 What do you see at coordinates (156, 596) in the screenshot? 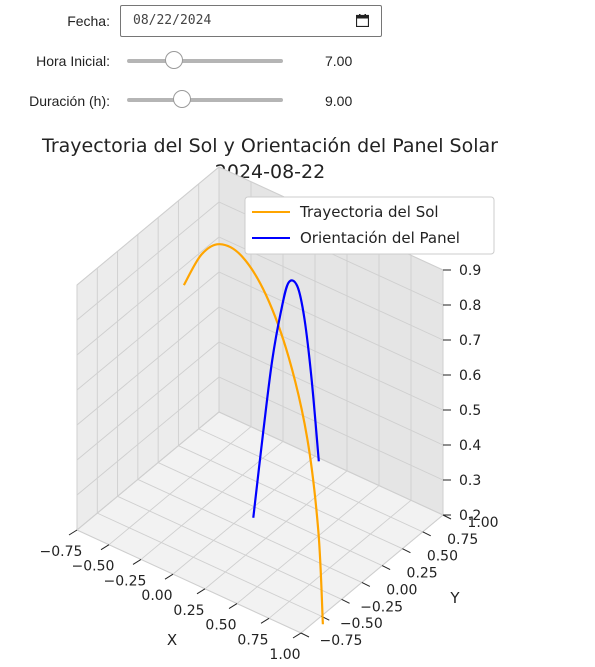
I see `x-tick-label: 0.00` at bounding box center [156, 596].